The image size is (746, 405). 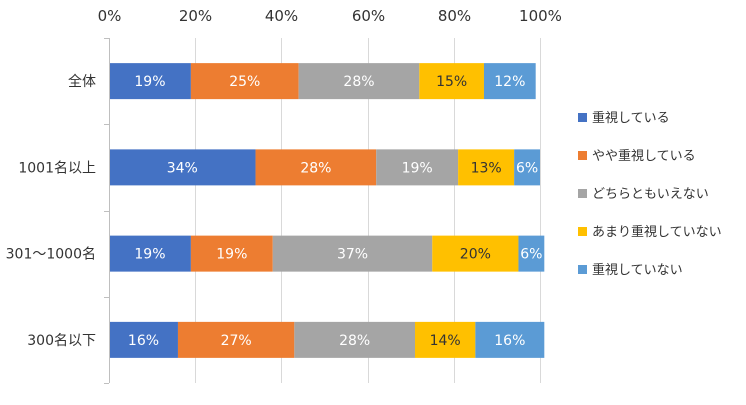 I want to click on bar-value-label: 34%, so click(x=182, y=168).